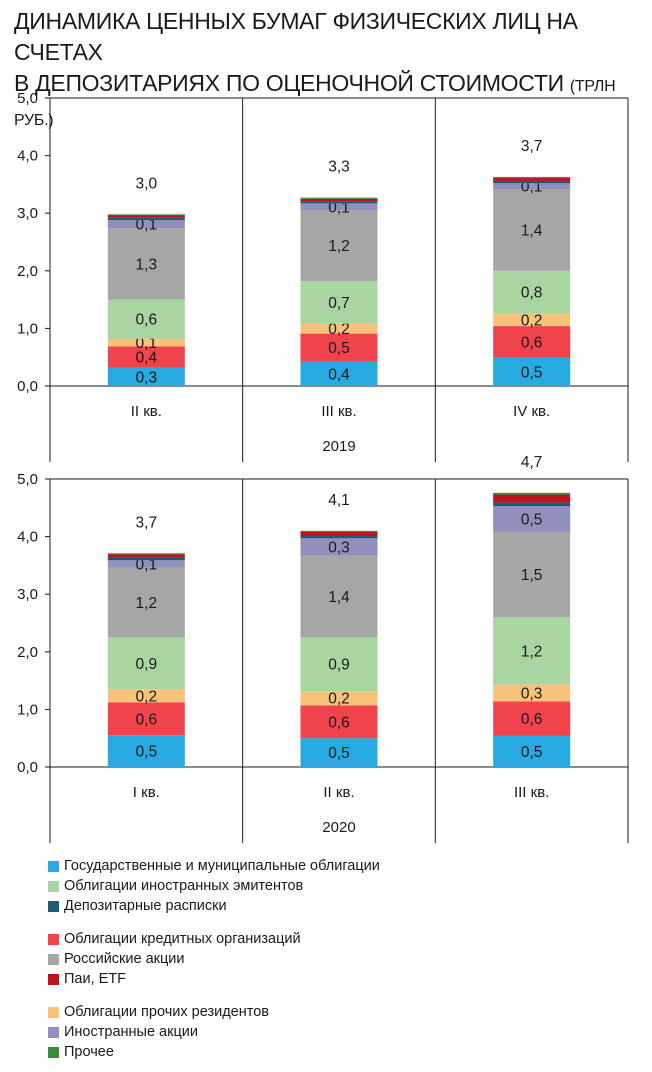  I want to click on panel-2020-data-label-other_resident_bonds: 0,2, so click(147, 696).